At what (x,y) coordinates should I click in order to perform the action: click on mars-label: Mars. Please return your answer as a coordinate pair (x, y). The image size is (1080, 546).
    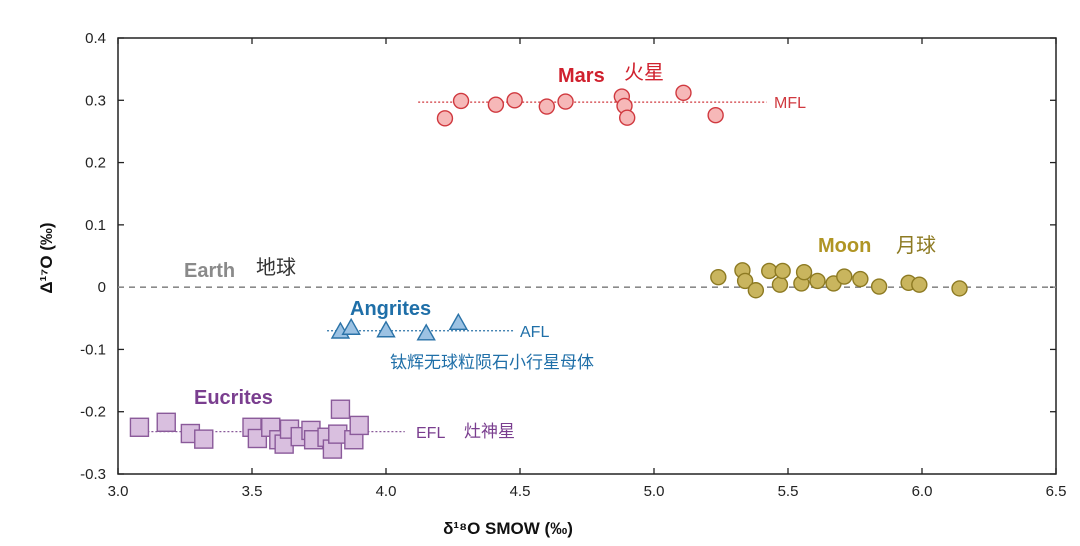
    Looking at the image, I should click on (581, 76).